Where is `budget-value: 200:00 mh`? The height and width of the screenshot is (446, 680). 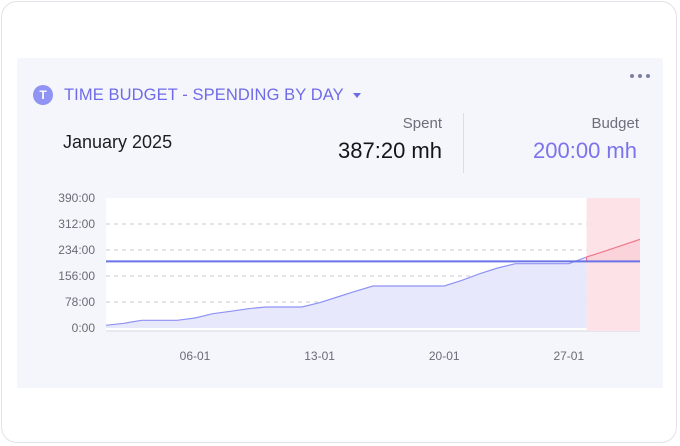
budget-value: 200:00 mh is located at coordinates (585, 150).